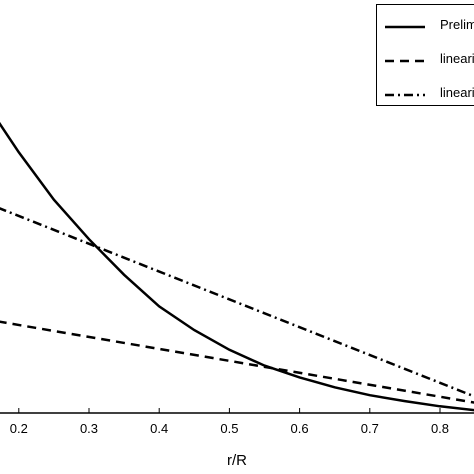 This screenshot has height=474, width=474. What do you see at coordinates (440, 428) in the screenshot?
I see `x-tick-label-7: 0.8` at bounding box center [440, 428].